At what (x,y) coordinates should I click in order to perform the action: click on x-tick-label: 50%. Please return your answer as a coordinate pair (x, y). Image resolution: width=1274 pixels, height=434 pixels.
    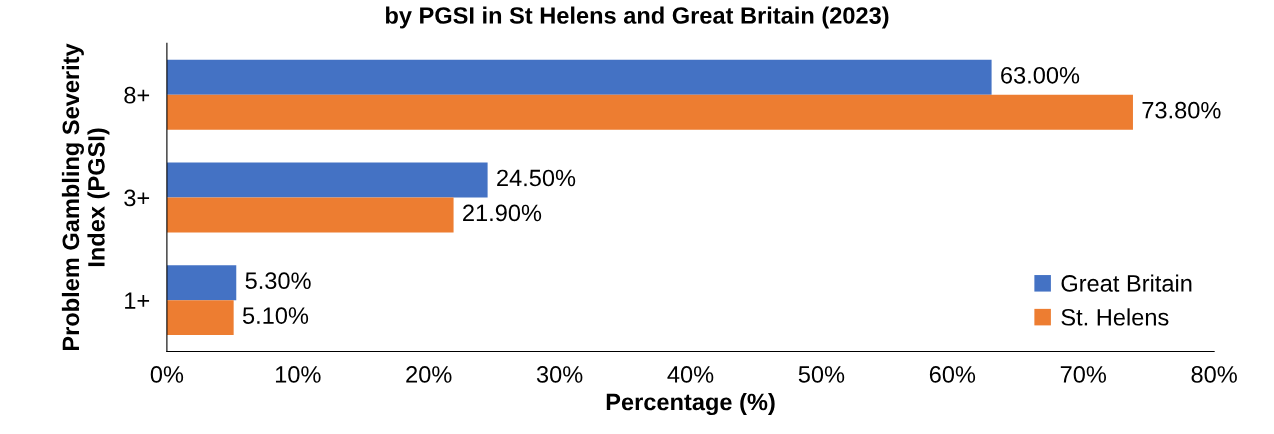
    Looking at the image, I should click on (821, 374).